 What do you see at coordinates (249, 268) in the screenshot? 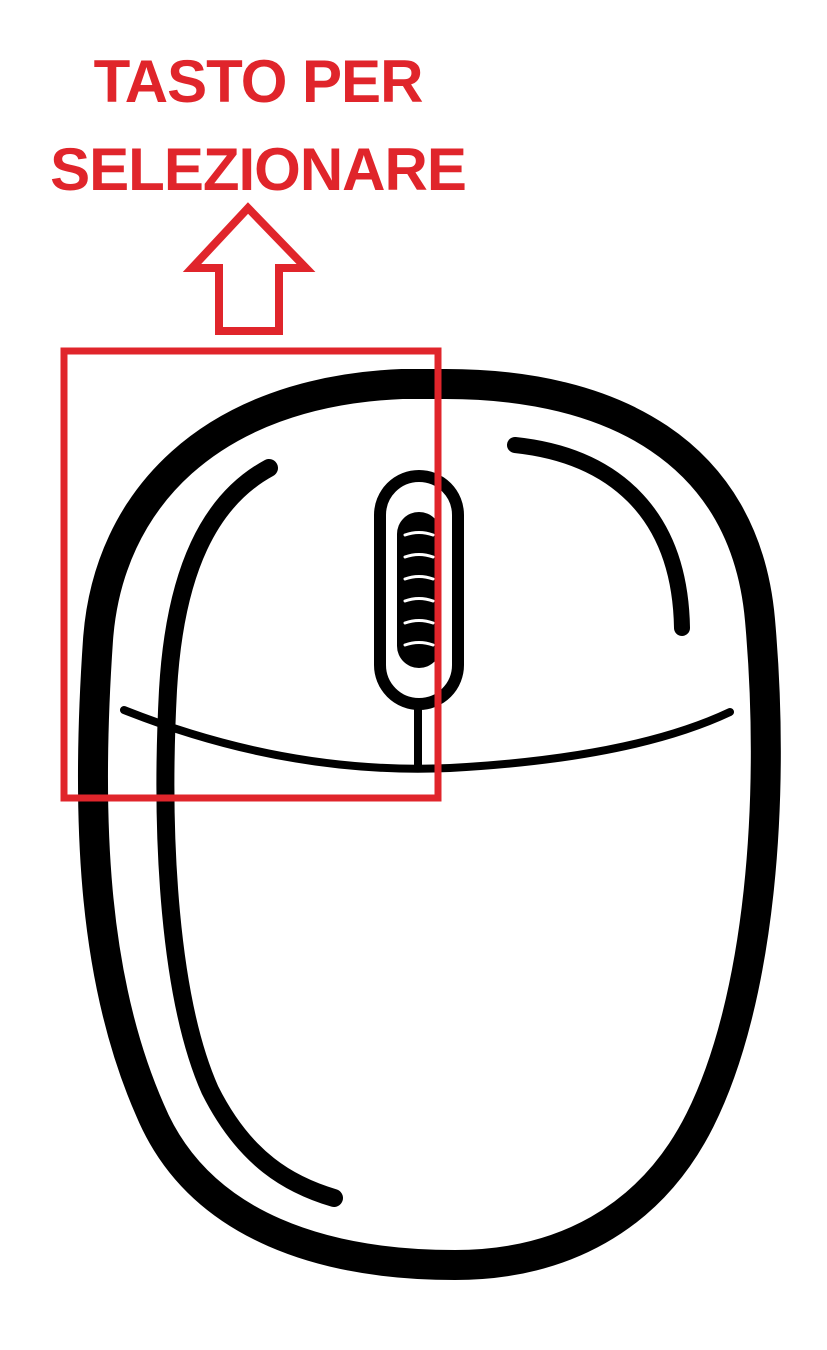
I see `up-arrow-icon` at bounding box center [249, 268].